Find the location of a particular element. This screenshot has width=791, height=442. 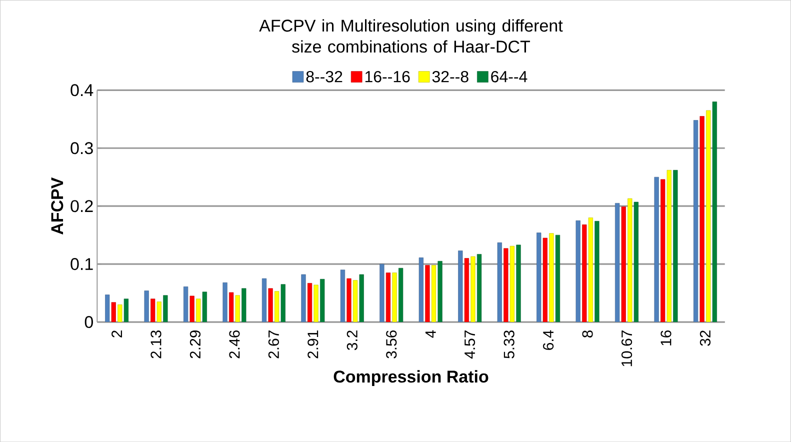

x-tick-label: 5.33 is located at coordinates (509, 344).